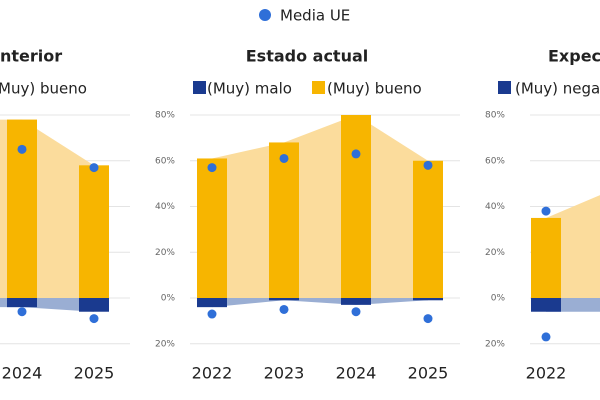  I want to click on chart-title: Expect, so click(574, 56).